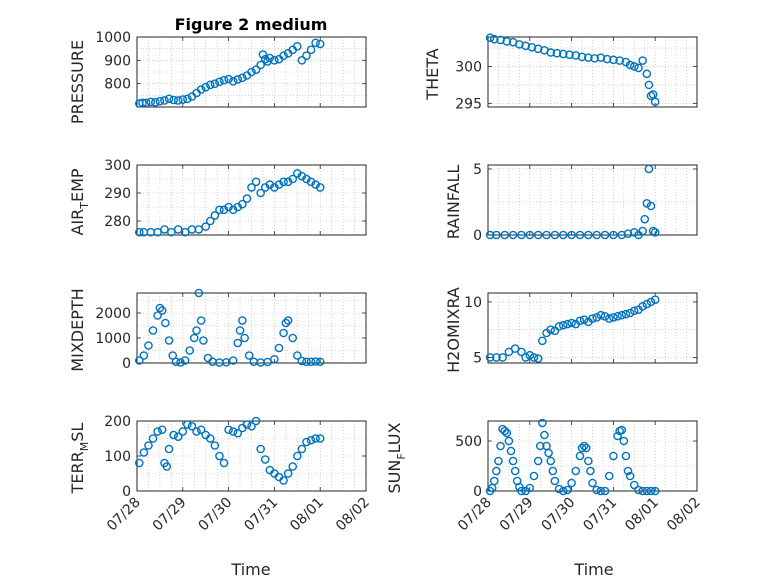 The image size is (778, 583). What do you see at coordinates (477, 492) in the screenshot?
I see `sun_flux-ytick-label: 0` at bounding box center [477, 492].